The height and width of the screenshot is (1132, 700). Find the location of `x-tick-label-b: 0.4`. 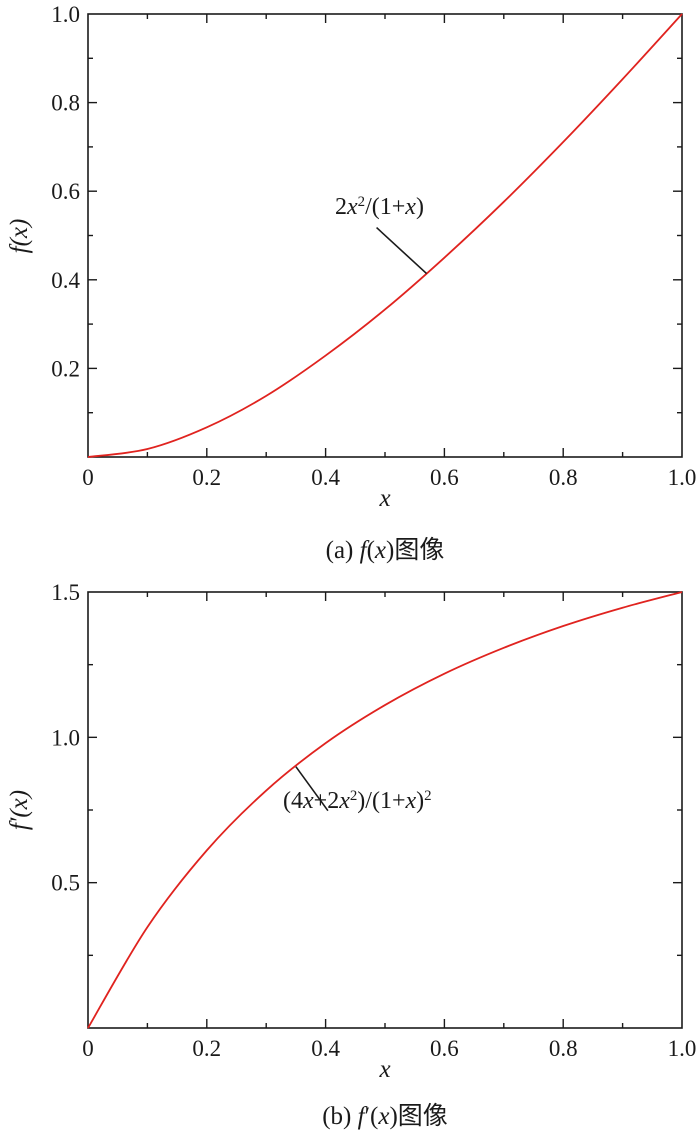

x-tick-label-b: 0.4 is located at coordinates (325, 1048).